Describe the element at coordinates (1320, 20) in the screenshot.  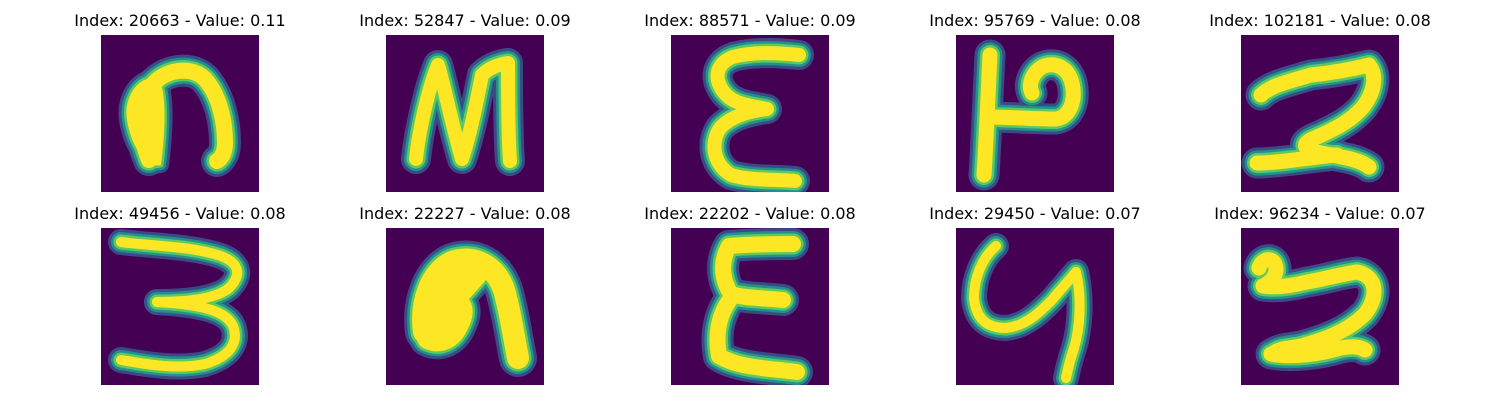
I see `panel-title: Index: 102181 - Value: 0.08` at that location.